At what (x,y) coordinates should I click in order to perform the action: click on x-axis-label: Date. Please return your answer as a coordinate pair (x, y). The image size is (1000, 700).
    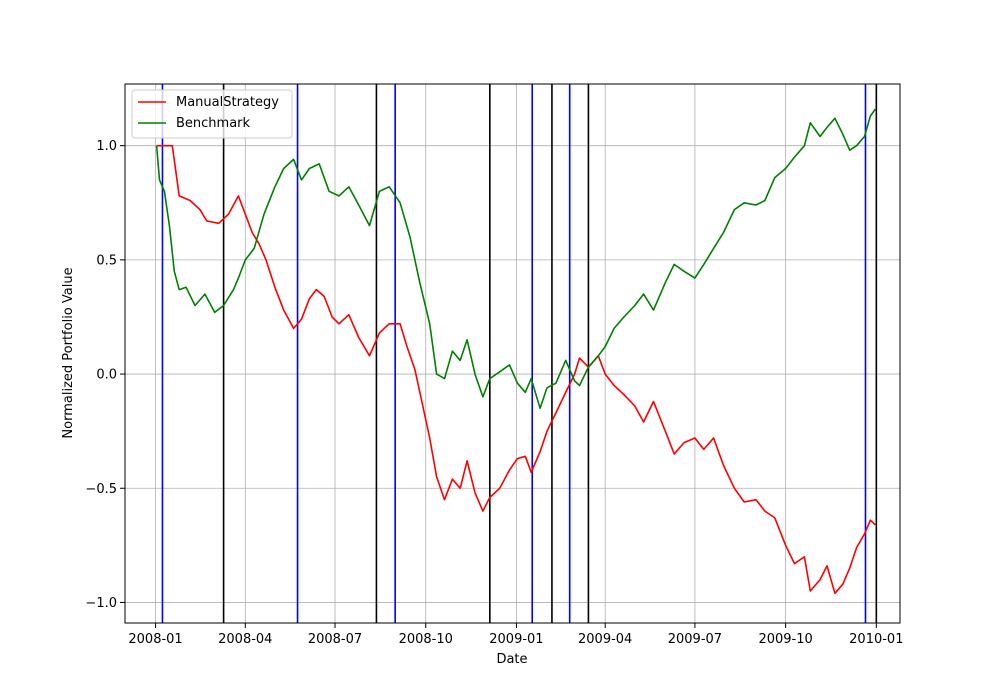
    Looking at the image, I should click on (511, 659).